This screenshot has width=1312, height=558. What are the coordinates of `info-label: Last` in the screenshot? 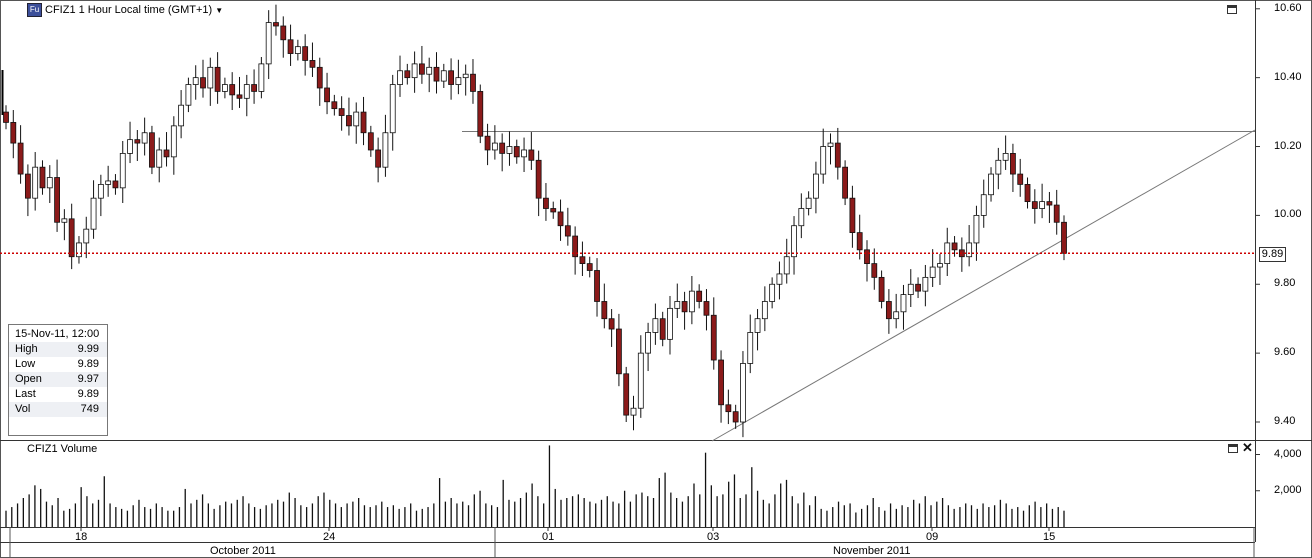 It's located at (25, 394).